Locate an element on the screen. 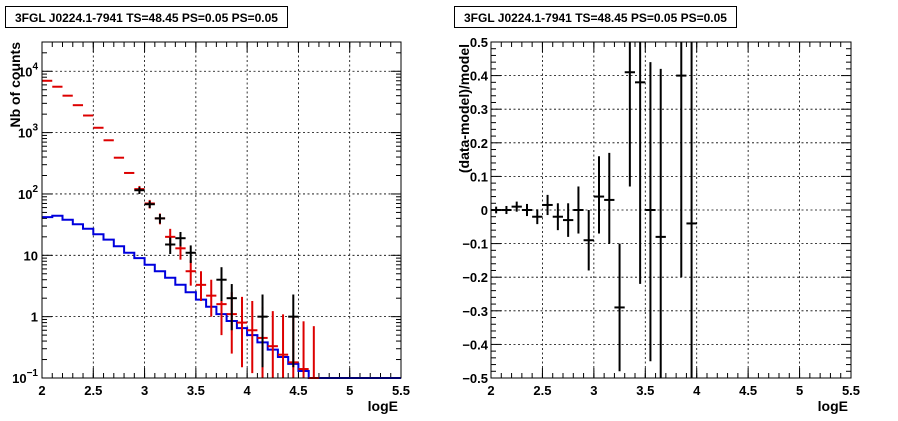  y-tick-label: −0.1 is located at coordinates (475, 244).